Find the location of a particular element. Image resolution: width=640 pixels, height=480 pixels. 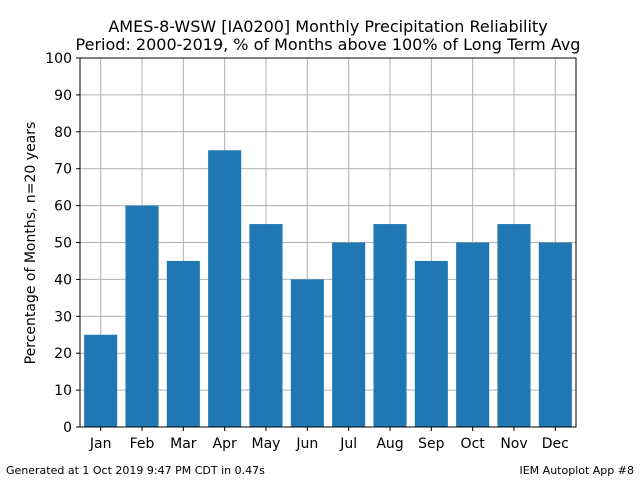

app-credit: IEM Autoplot App #8 is located at coordinates (576, 470).